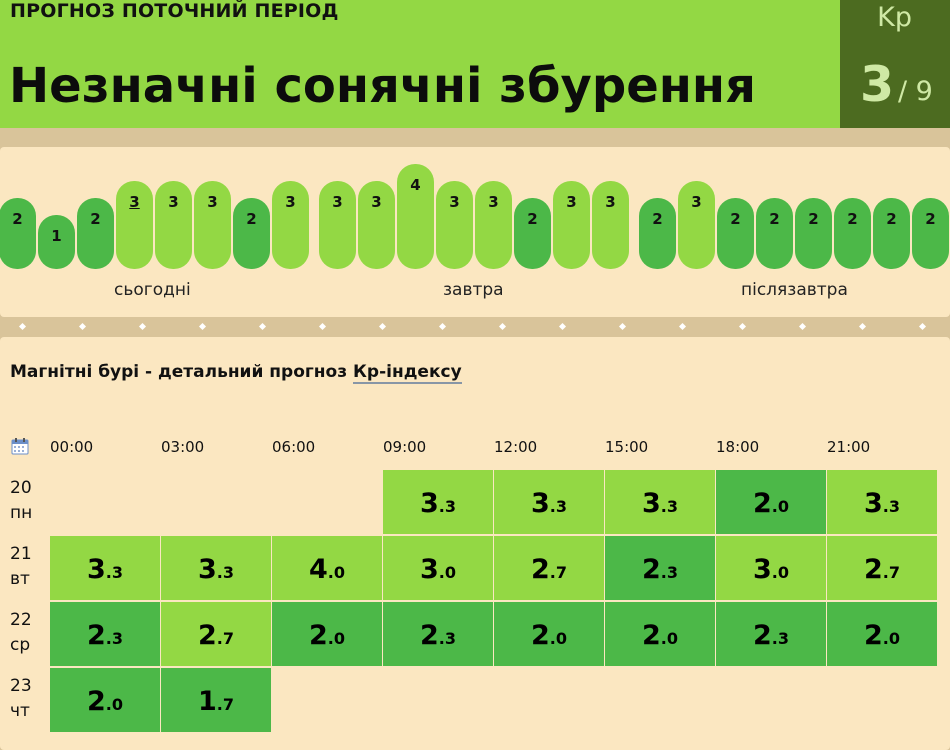 Image resolution: width=950 pixels, height=750 pixels. What do you see at coordinates (415, 185) in the screenshot?
I see `kp-bar-value: 4` at bounding box center [415, 185].